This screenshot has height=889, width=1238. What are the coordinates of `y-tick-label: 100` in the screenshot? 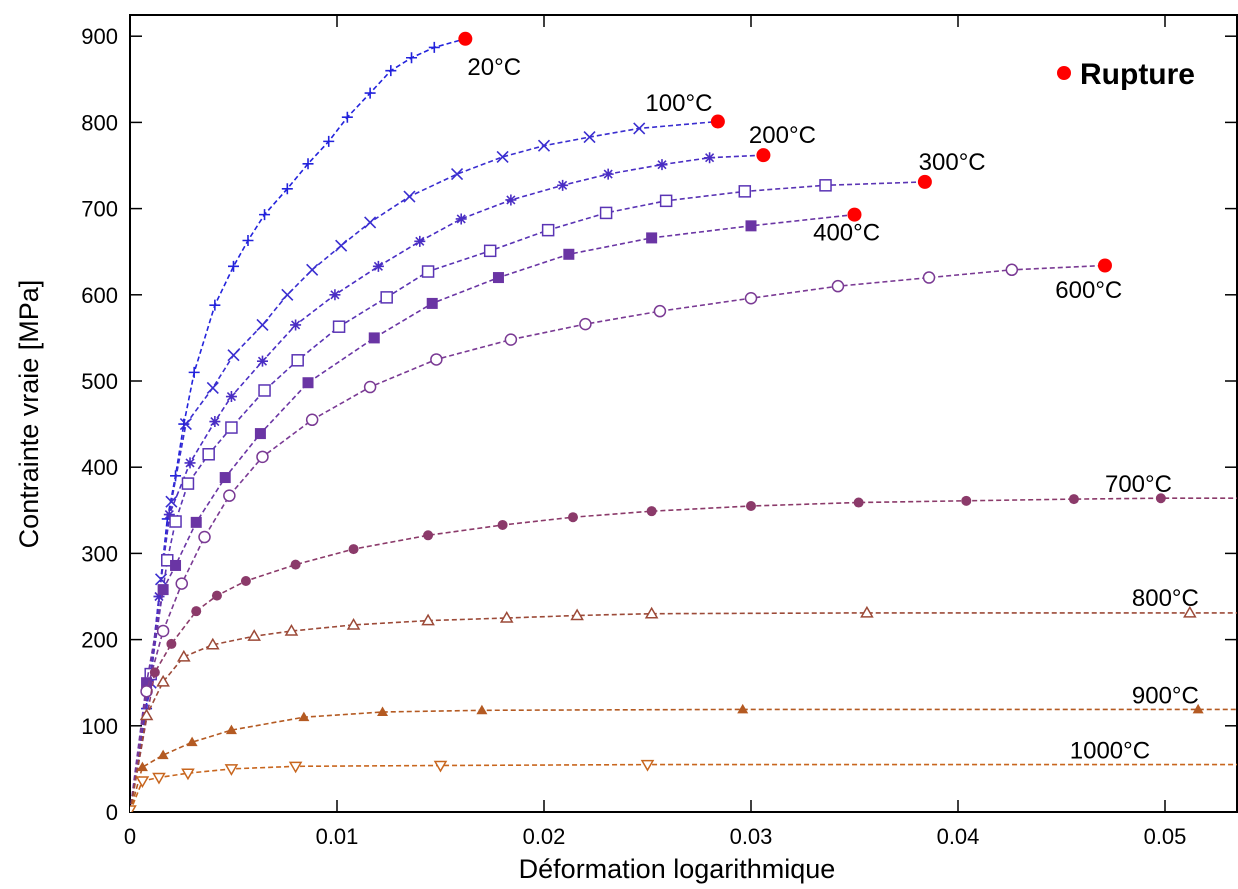 It's located at (99, 726).